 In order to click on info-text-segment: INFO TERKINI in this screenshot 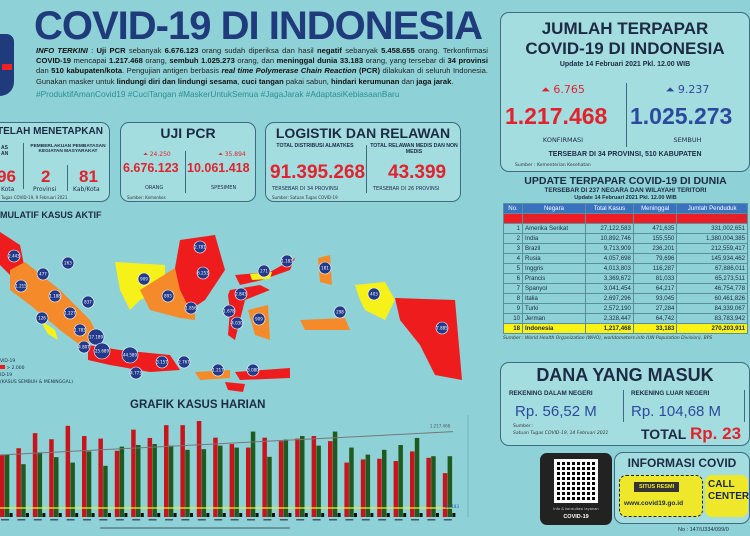, I will do `click(62, 50)`.